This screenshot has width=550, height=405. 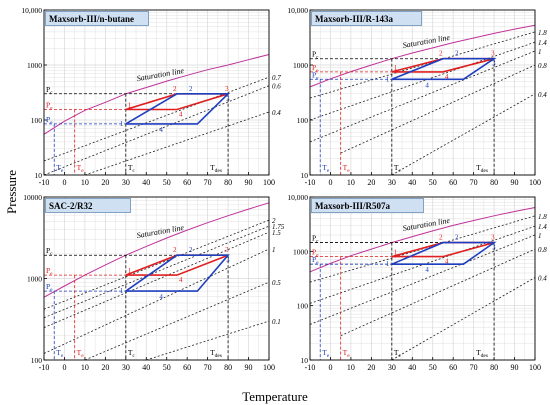 I want to click on isostere-label: 0.8, so click(x=542, y=66).